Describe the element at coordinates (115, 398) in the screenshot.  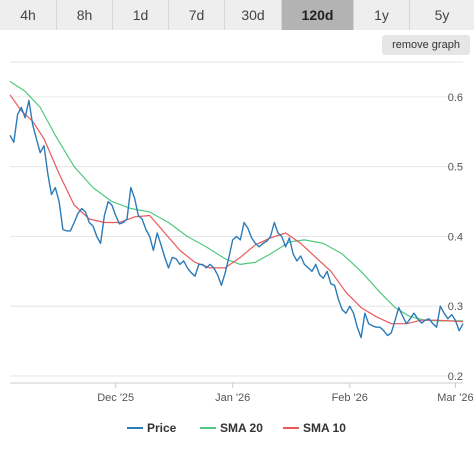
I see `x-tick-label: Dec '25` at that location.